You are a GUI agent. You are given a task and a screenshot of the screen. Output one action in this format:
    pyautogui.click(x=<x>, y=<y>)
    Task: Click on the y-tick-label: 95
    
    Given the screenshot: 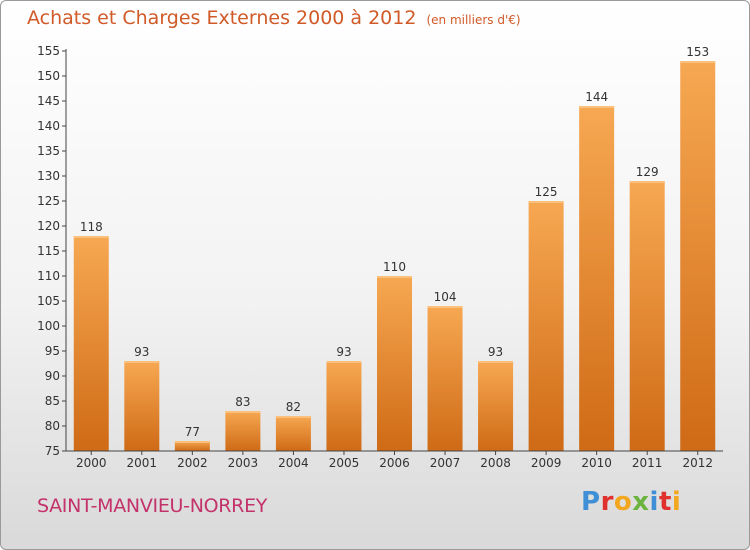 What is the action you would take?
    pyautogui.click(x=52, y=351)
    